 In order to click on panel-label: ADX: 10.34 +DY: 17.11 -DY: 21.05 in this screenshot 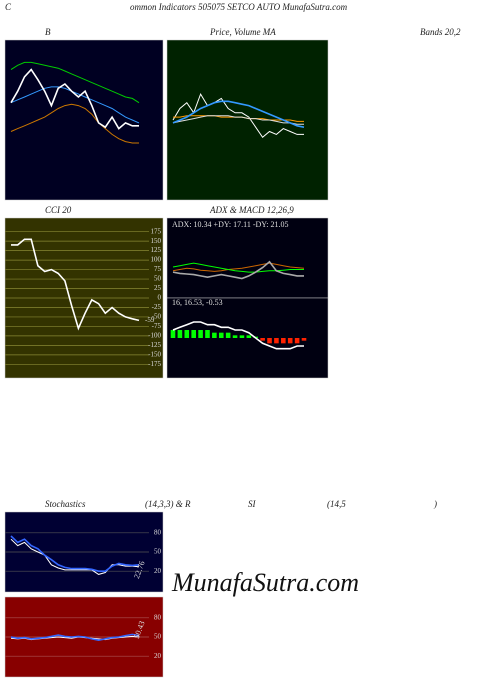, I will do `click(230, 224)`.